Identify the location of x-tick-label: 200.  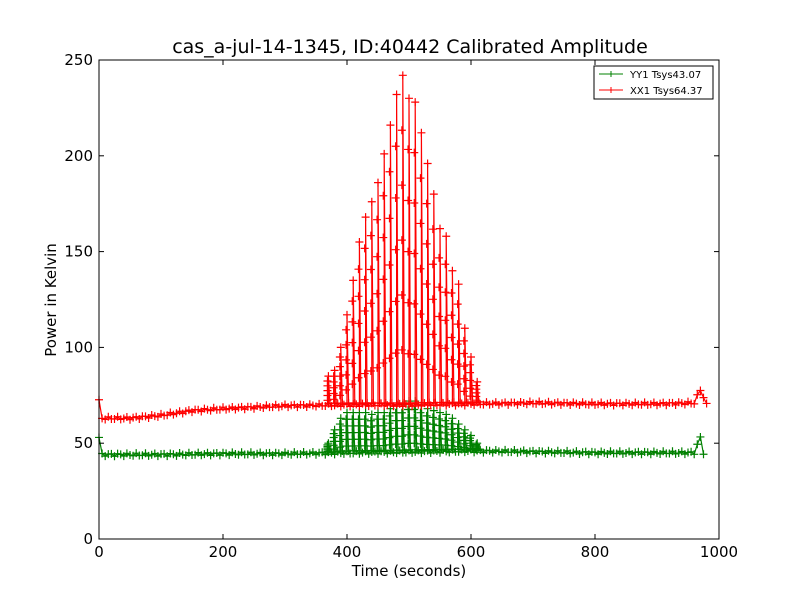
(223, 552).